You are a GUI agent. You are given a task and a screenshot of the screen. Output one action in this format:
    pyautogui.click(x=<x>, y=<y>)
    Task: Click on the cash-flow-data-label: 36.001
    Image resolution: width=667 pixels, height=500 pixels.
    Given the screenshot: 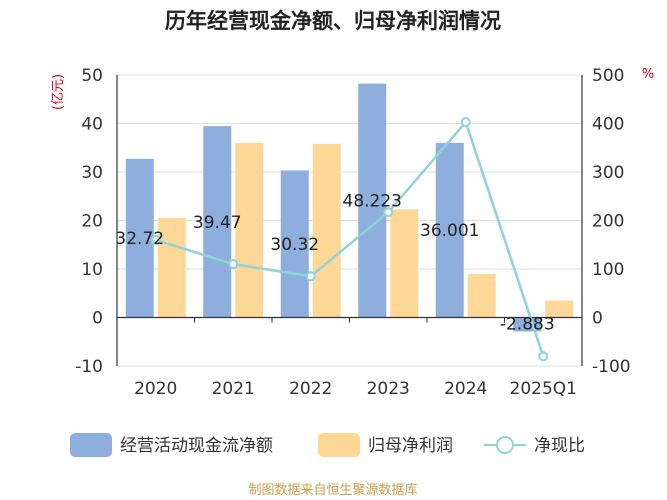 What is the action you would take?
    pyautogui.click(x=449, y=231)
    